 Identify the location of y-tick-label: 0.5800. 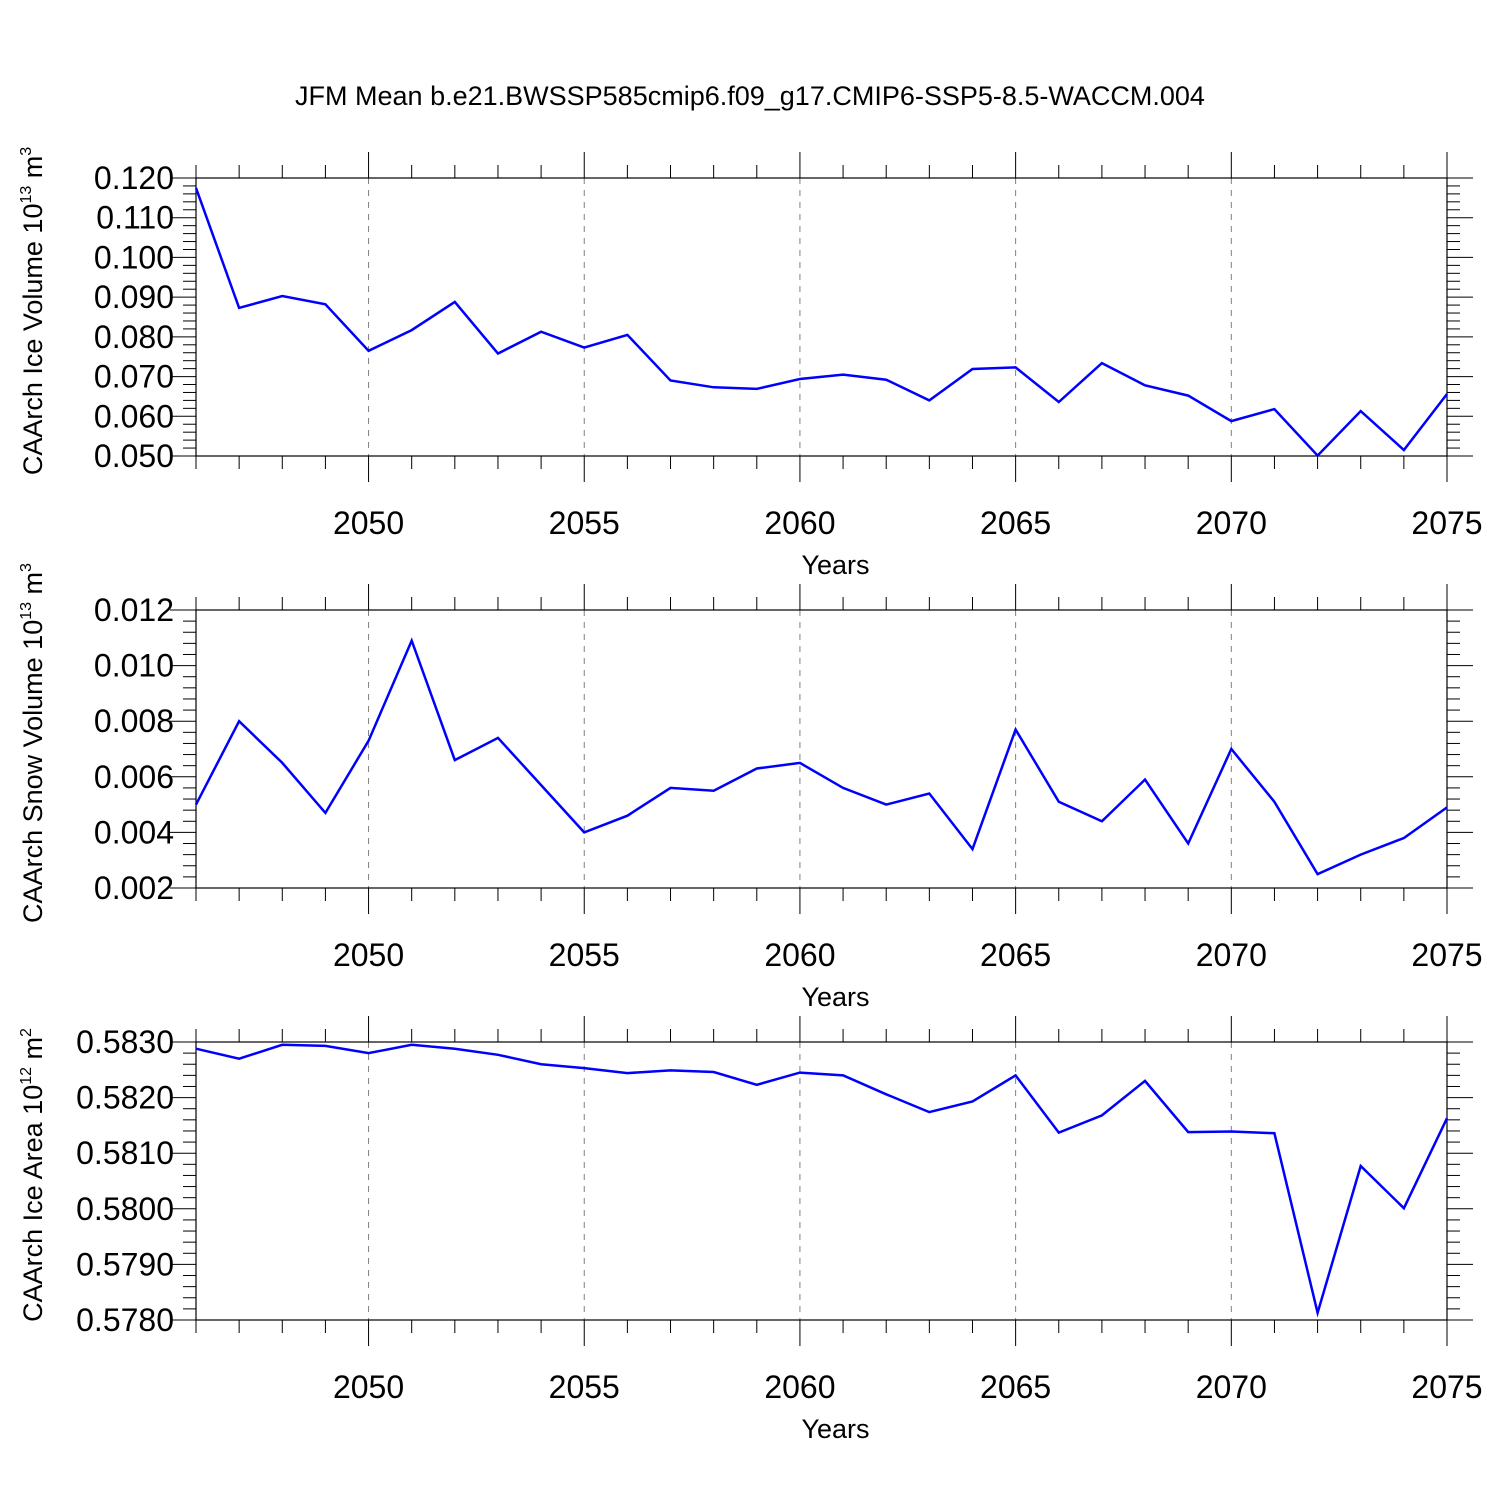
(125, 1209).